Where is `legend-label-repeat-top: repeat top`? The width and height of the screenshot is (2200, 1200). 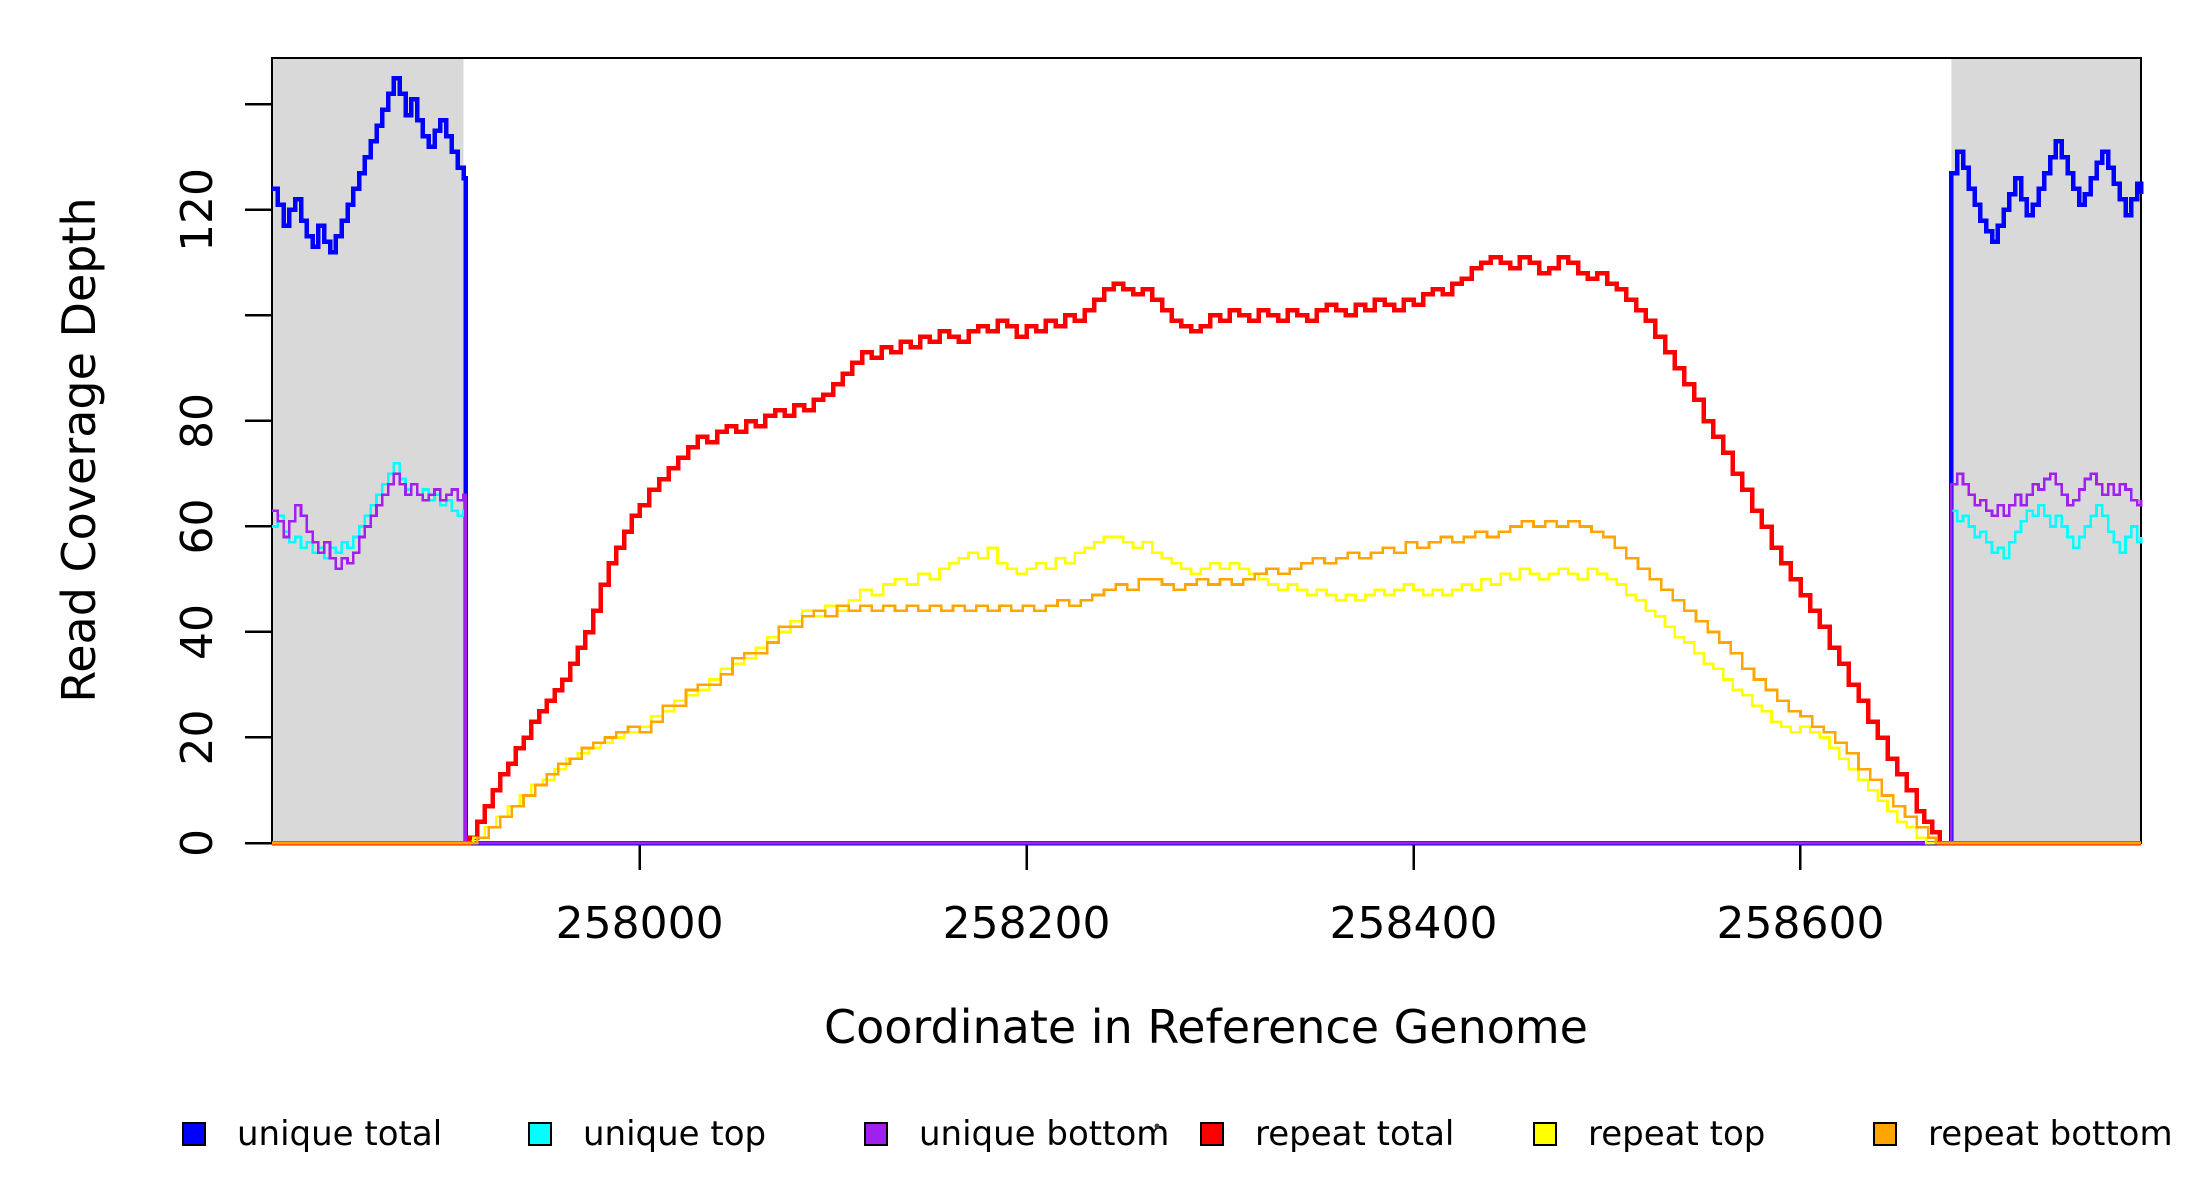
legend-label-repeat-top: repeat top is located at coordinates (1676, 1134).